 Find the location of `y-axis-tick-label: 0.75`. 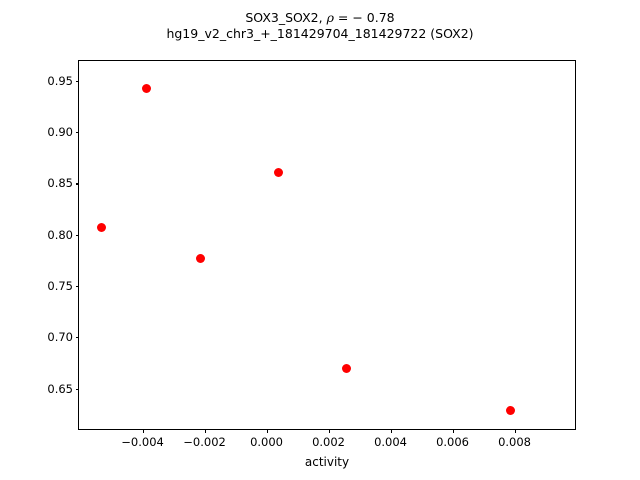

y-axis-tick-label: 0.75 is located at coordinates (60, 286).